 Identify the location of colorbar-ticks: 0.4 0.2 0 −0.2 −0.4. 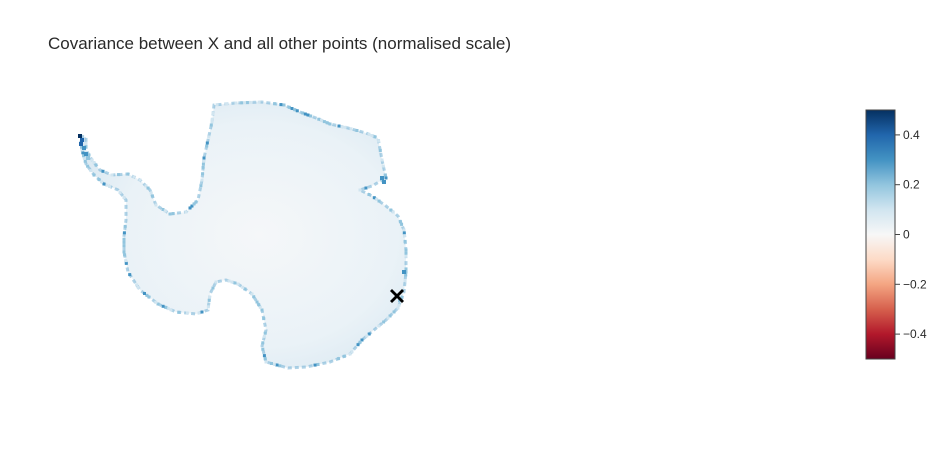
(911, 234).